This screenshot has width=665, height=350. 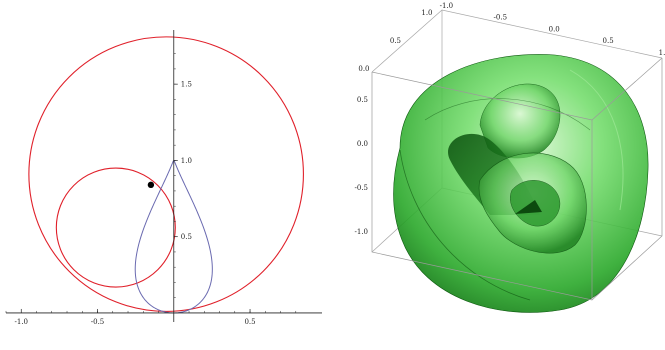 What do you see at coordinates (608, 41) in the screenshot?
I see `top-axis-tick-label: 0.5` at bounding box center [608, 41].